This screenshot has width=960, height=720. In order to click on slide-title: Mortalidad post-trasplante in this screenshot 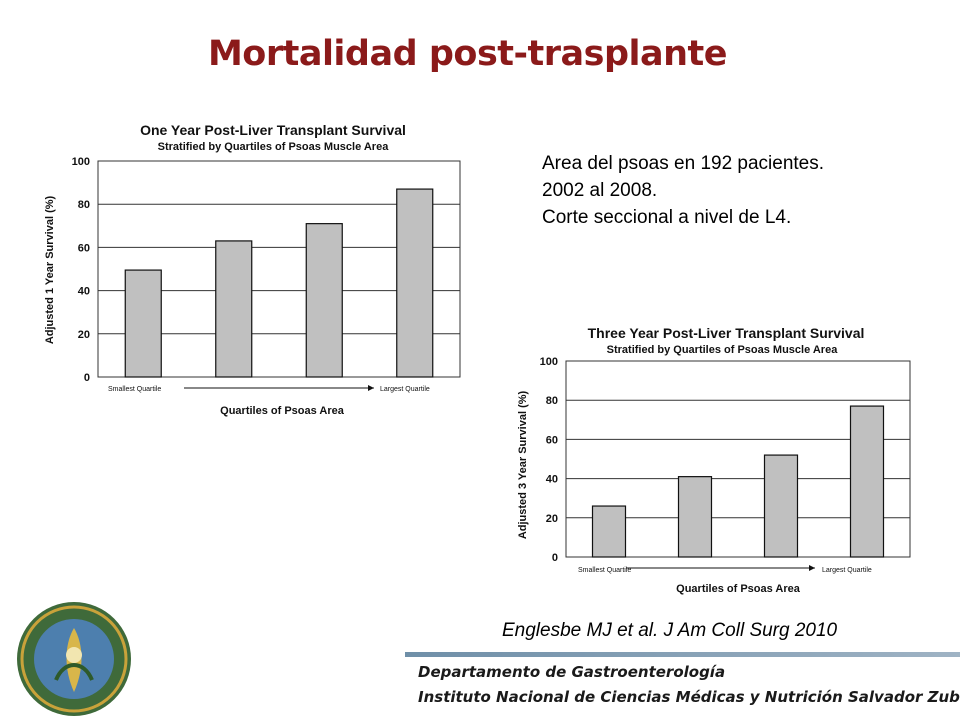, I will do `click(467, 54)`.